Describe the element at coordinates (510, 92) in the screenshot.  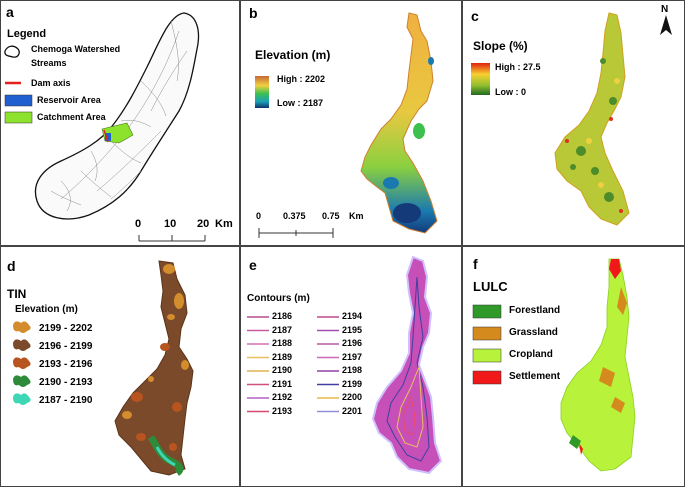
I see `slope-low: Low : 0` at that location.